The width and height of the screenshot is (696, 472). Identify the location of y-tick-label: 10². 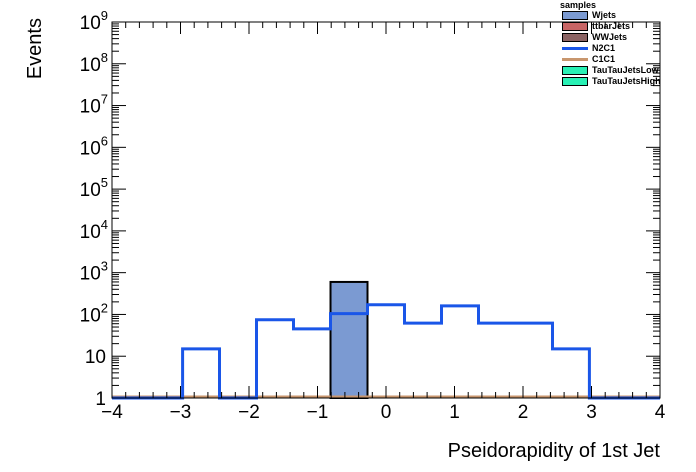
(94, 313).